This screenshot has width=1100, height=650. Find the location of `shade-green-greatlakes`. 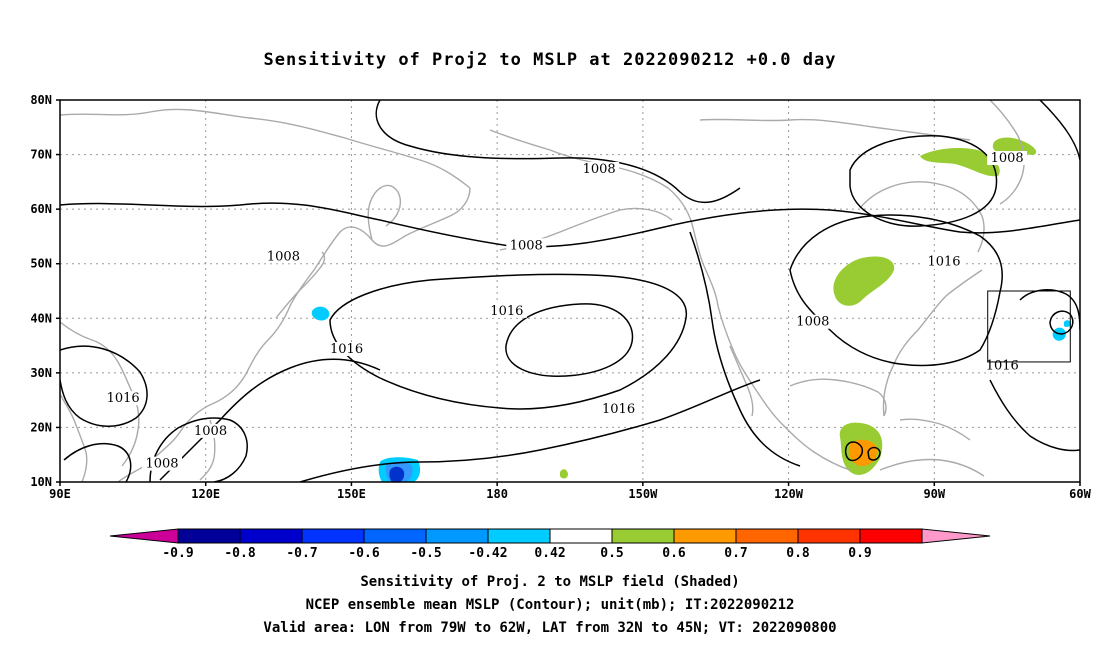

shade-green-greatlakes is located at coordinates (864, 281).